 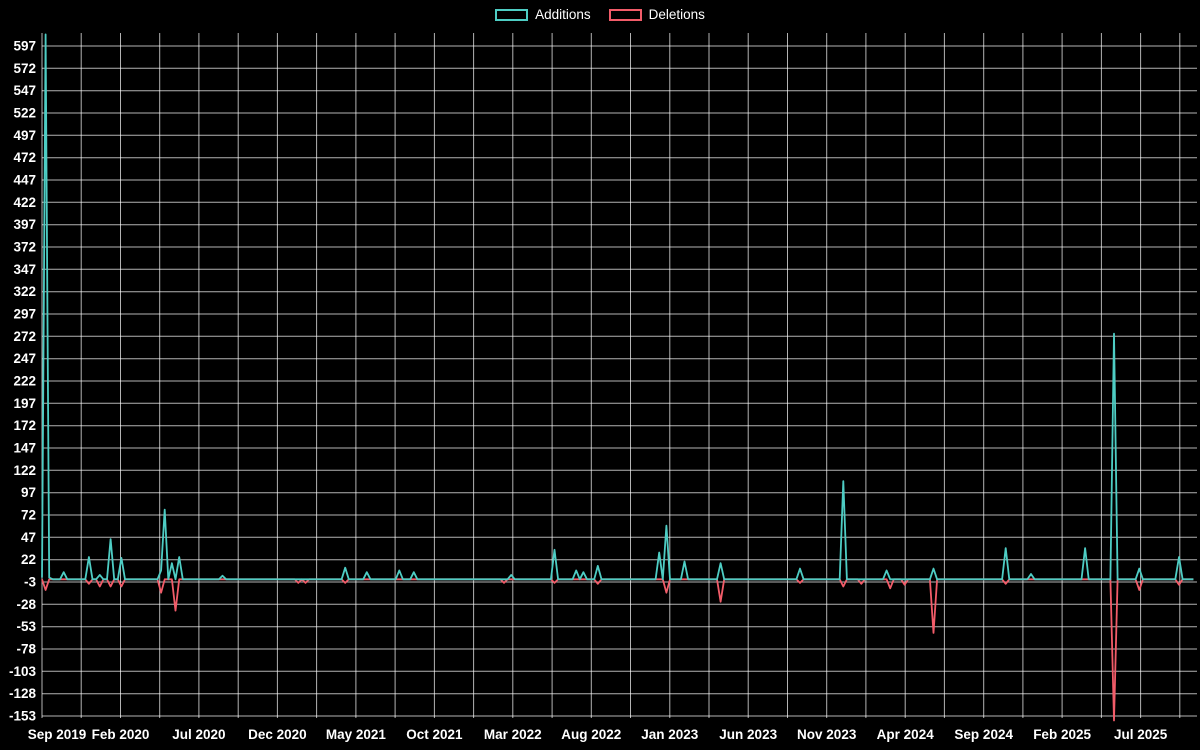 I want to click on svg-text: Sep 2024, so click(x=983, y=734).